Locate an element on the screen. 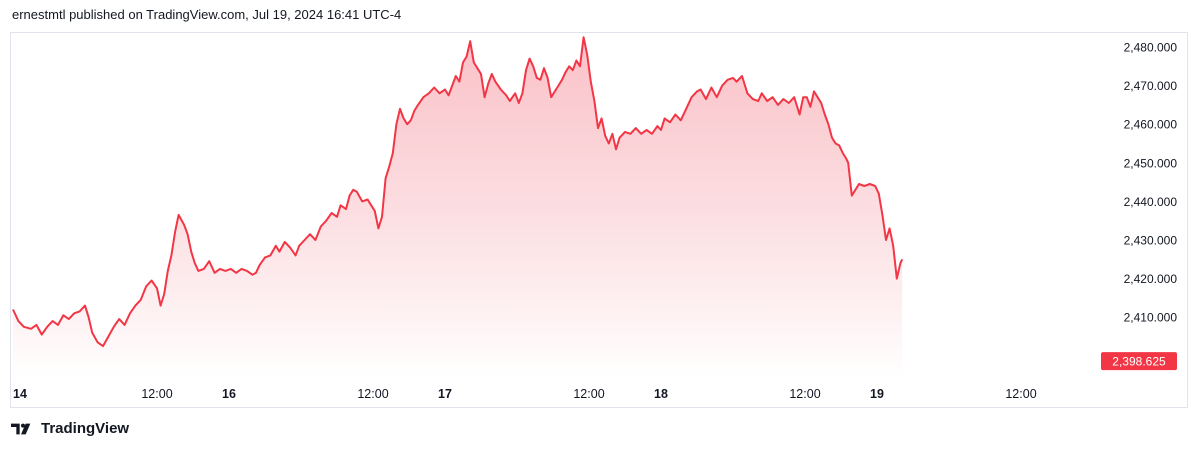  y-tick-label: 2,460.000 is located at coordinates (1151, 125).